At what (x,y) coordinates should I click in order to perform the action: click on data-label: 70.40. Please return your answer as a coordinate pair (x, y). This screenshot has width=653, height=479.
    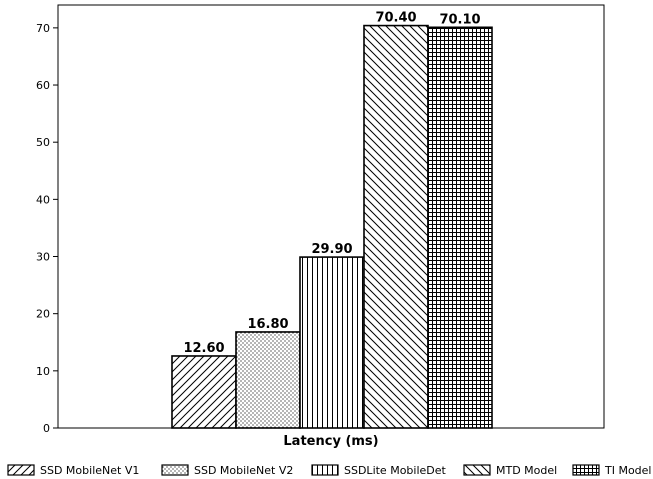
    Looking at the image, I should click on (395, 18).